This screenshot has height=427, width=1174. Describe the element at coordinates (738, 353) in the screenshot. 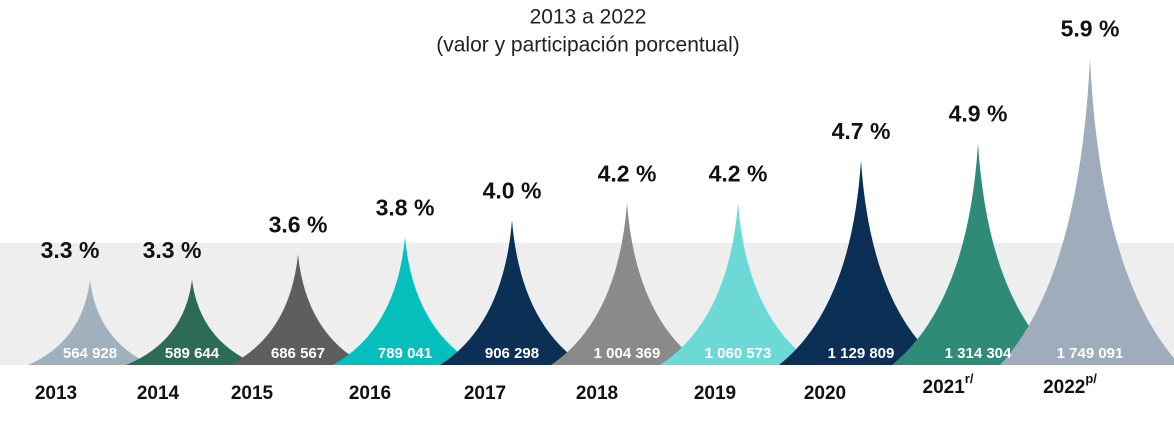

I see `amount-label: 1 060 573` at that location.